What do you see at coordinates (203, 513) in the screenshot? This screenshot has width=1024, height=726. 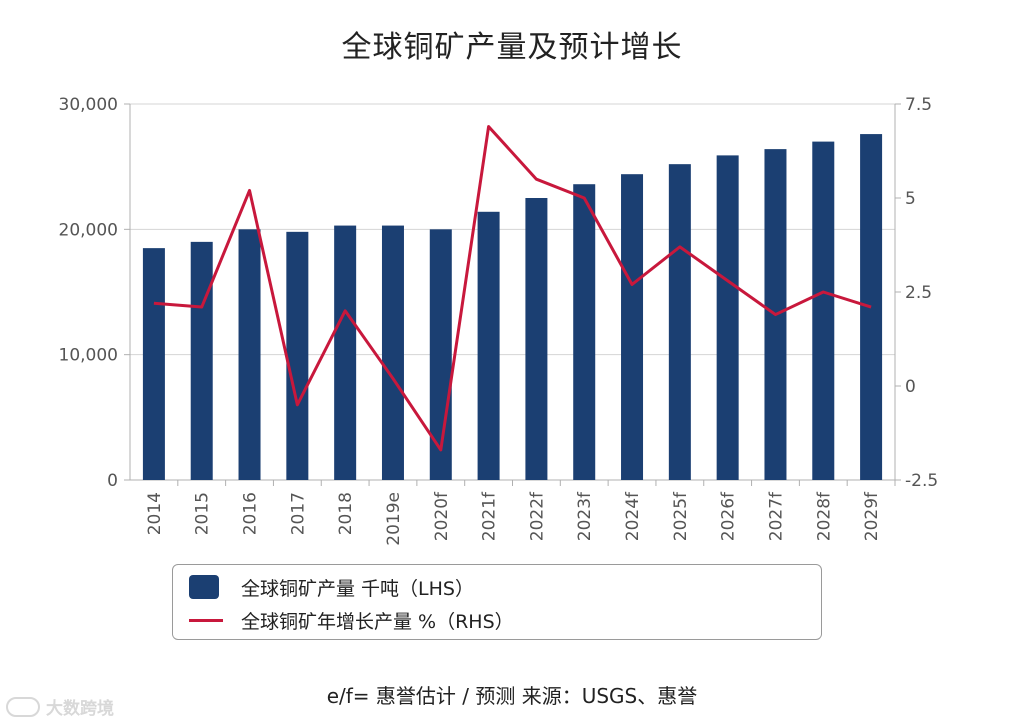 I see `x-tick-label: 2015` at bounding box center [203, 513].